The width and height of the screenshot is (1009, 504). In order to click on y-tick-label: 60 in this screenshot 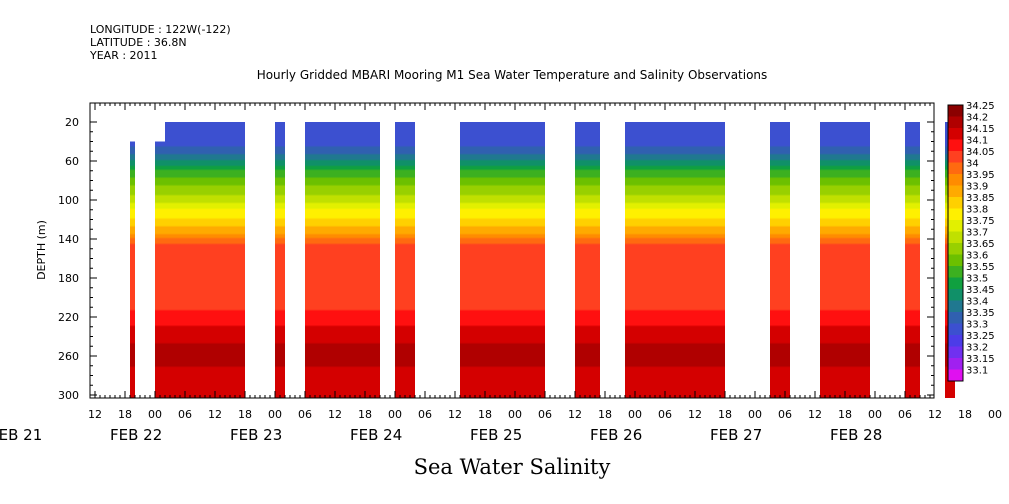, I will do `click(72, 161)`.